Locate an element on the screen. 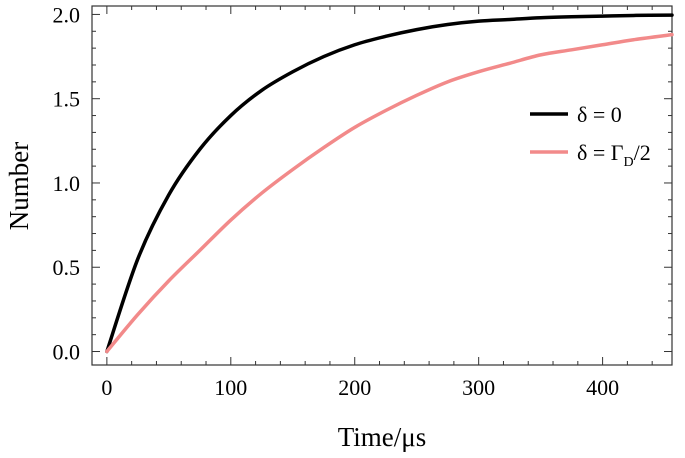  legend-label-series-2-main: δ = Γ is located at coordinates (600, 152).